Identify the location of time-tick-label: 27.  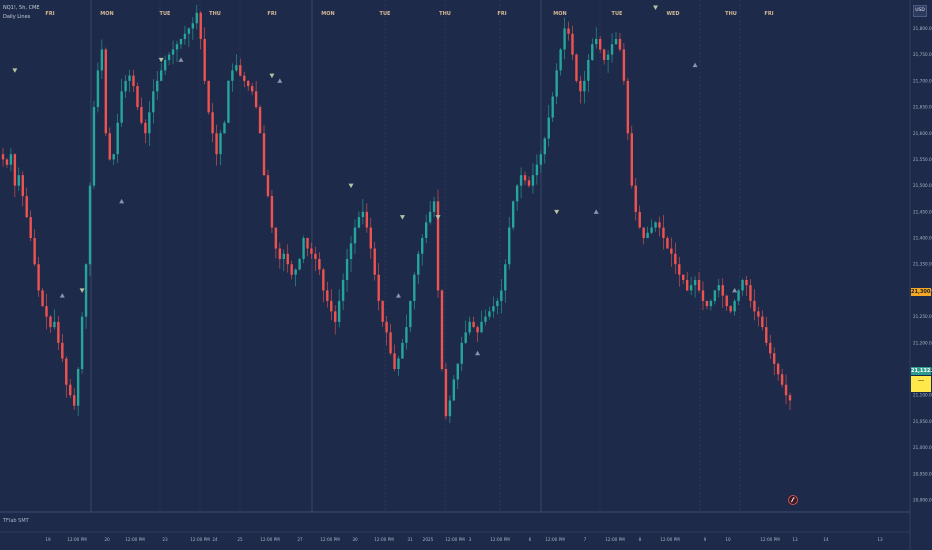
(300, 539).